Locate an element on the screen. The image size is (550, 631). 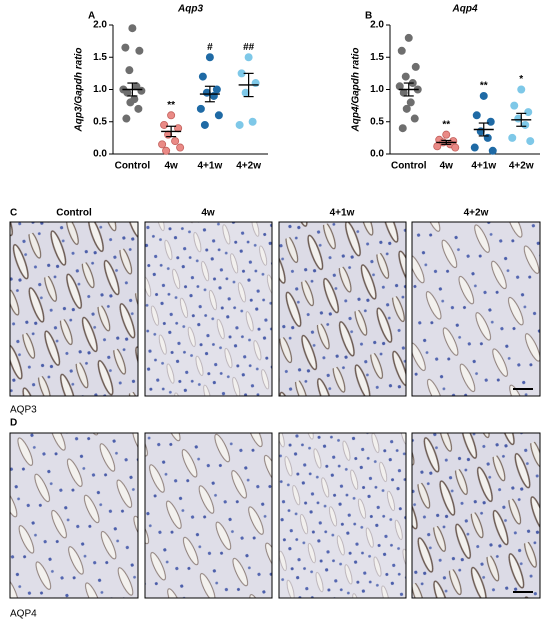
panel-letter: D is located at coordinates (13, 423).